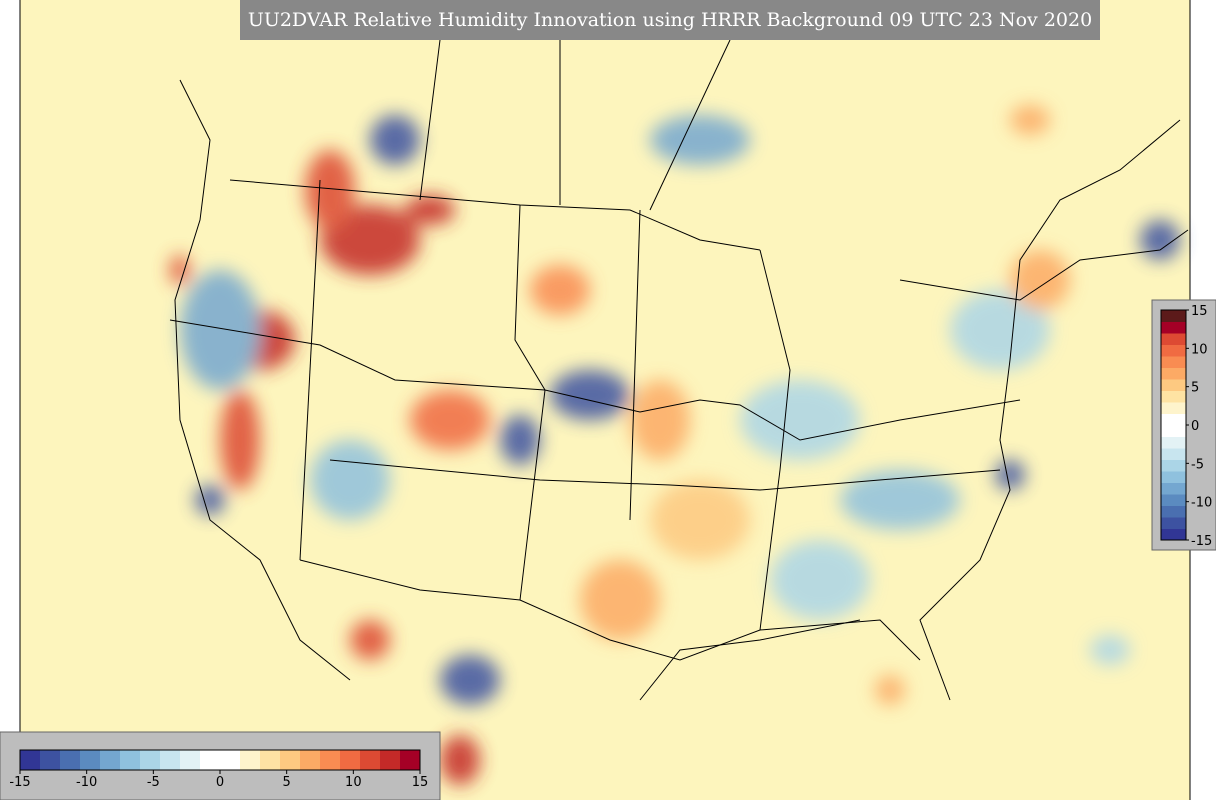 The height and width of the screenshot is (804, 1216). I want to click on title-box, so click(670, 20).